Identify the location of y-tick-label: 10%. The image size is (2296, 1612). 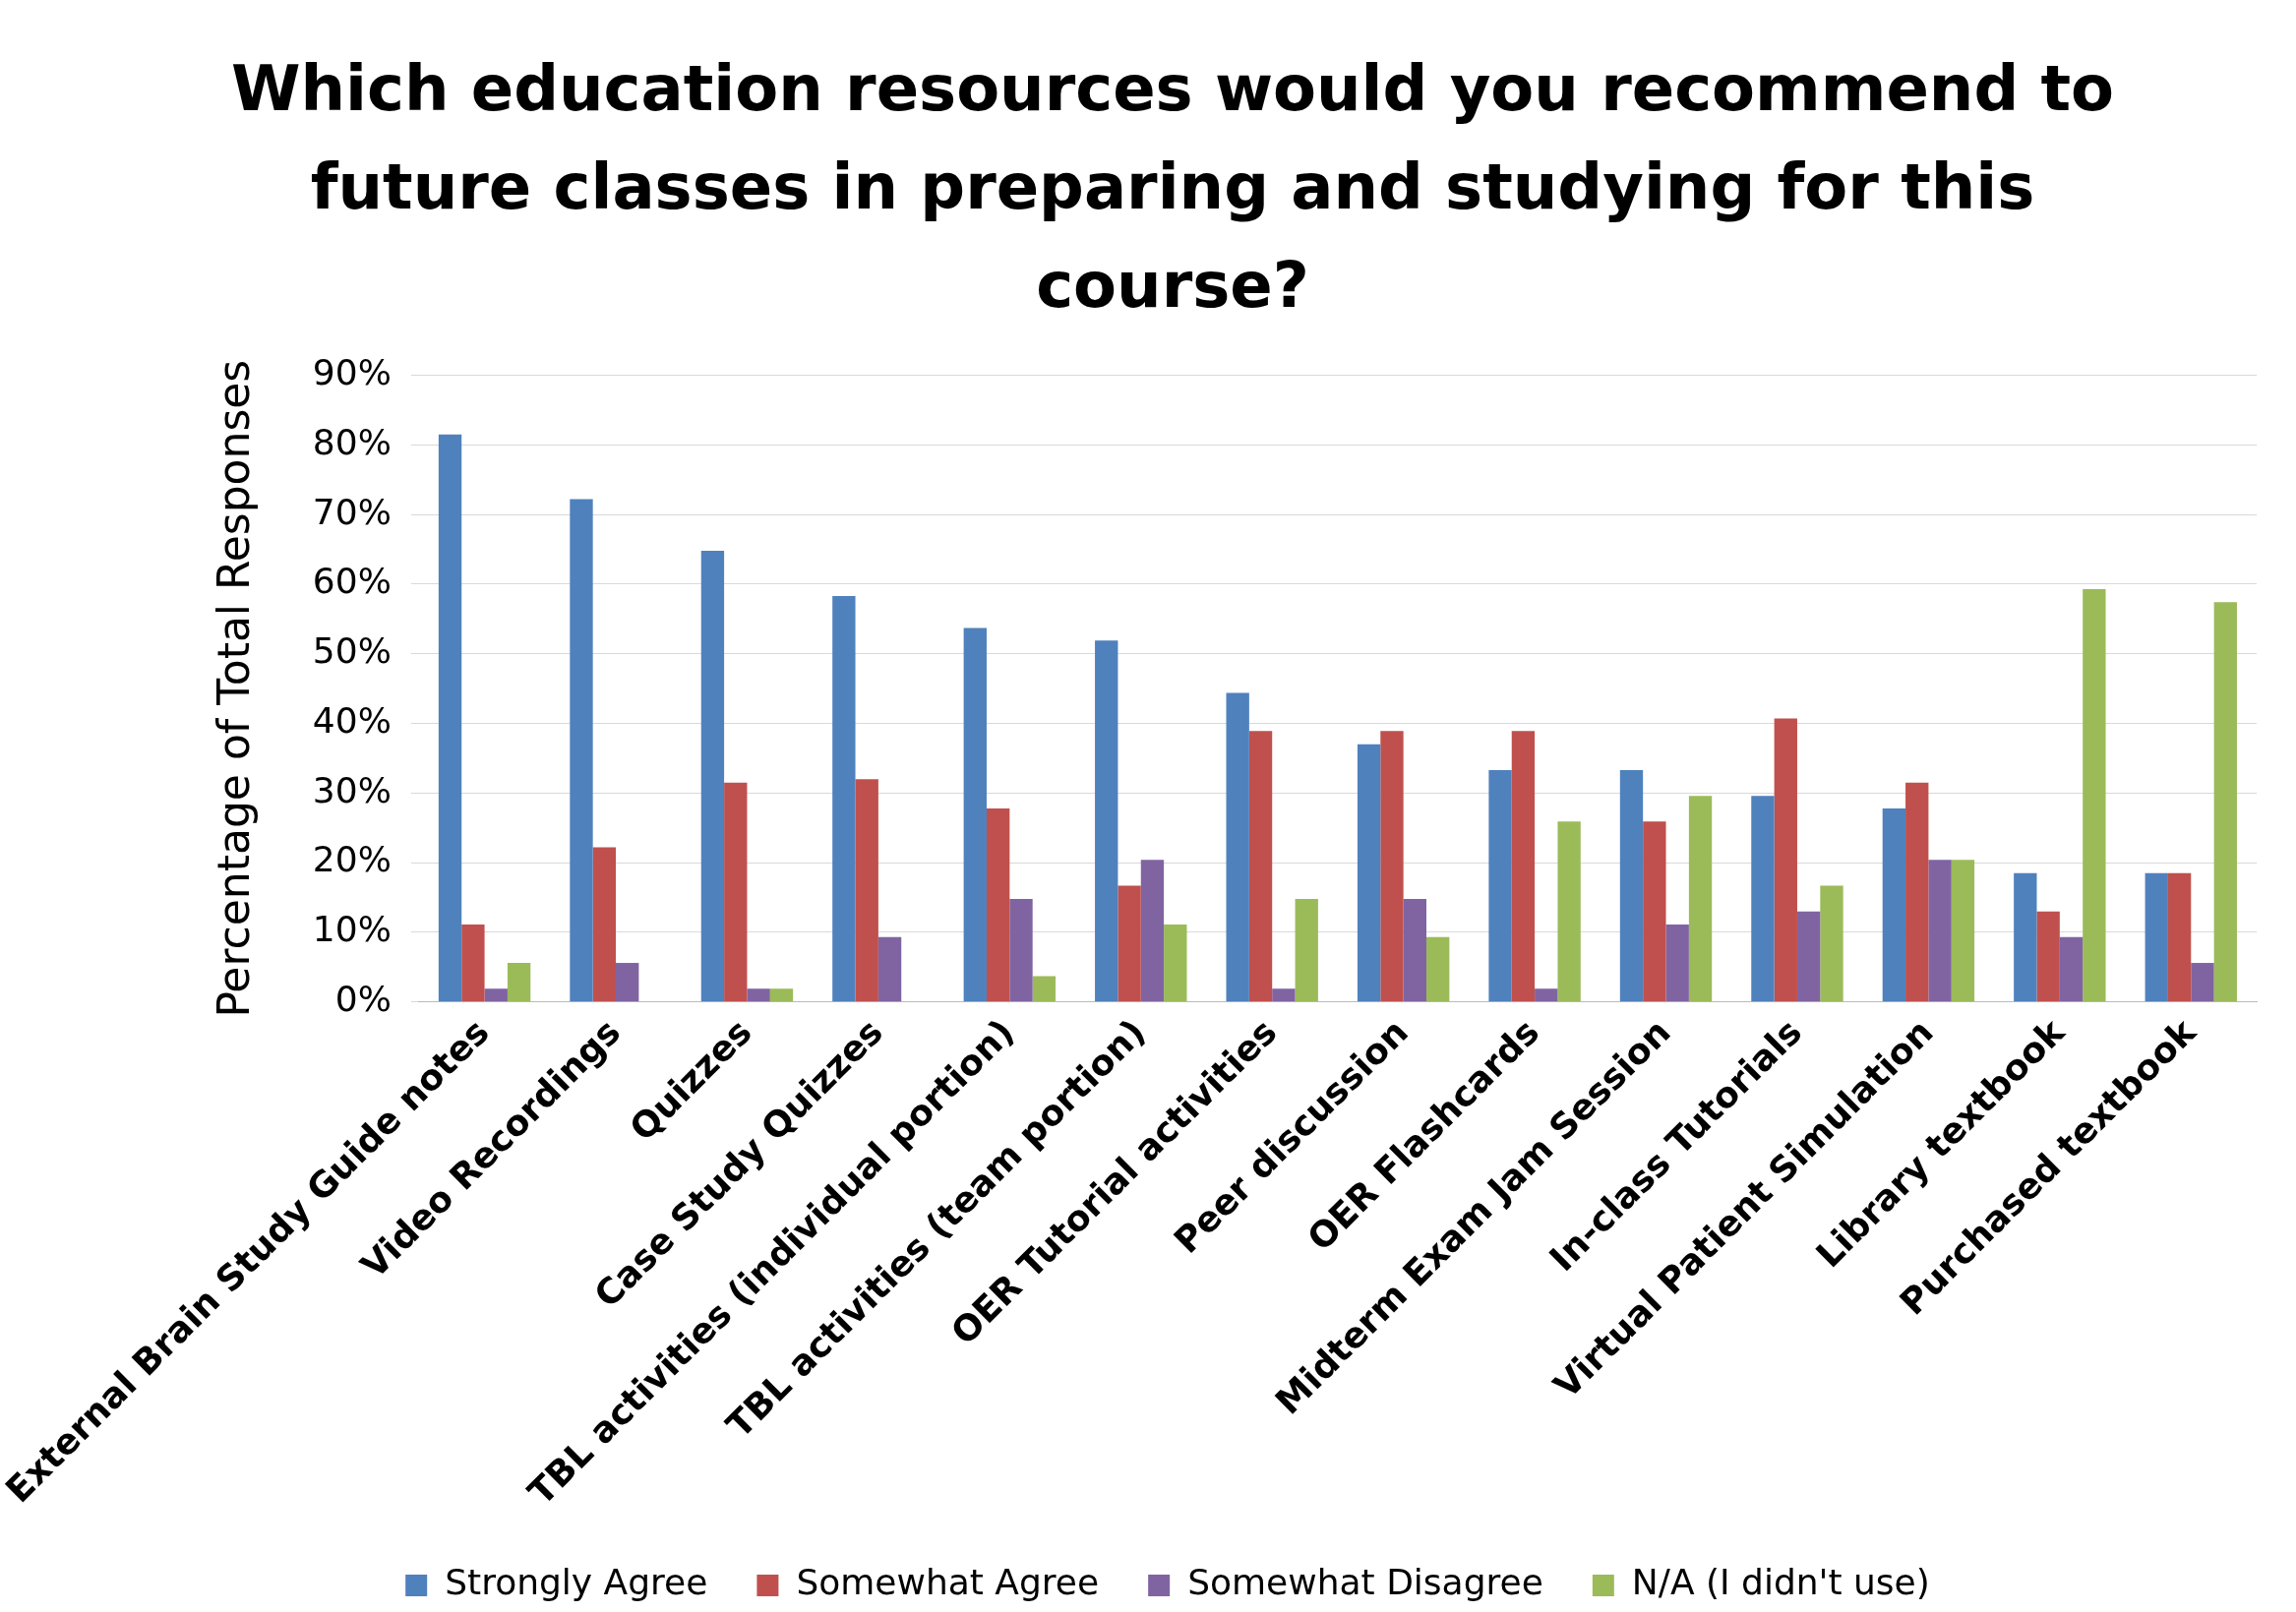
(352, 929).